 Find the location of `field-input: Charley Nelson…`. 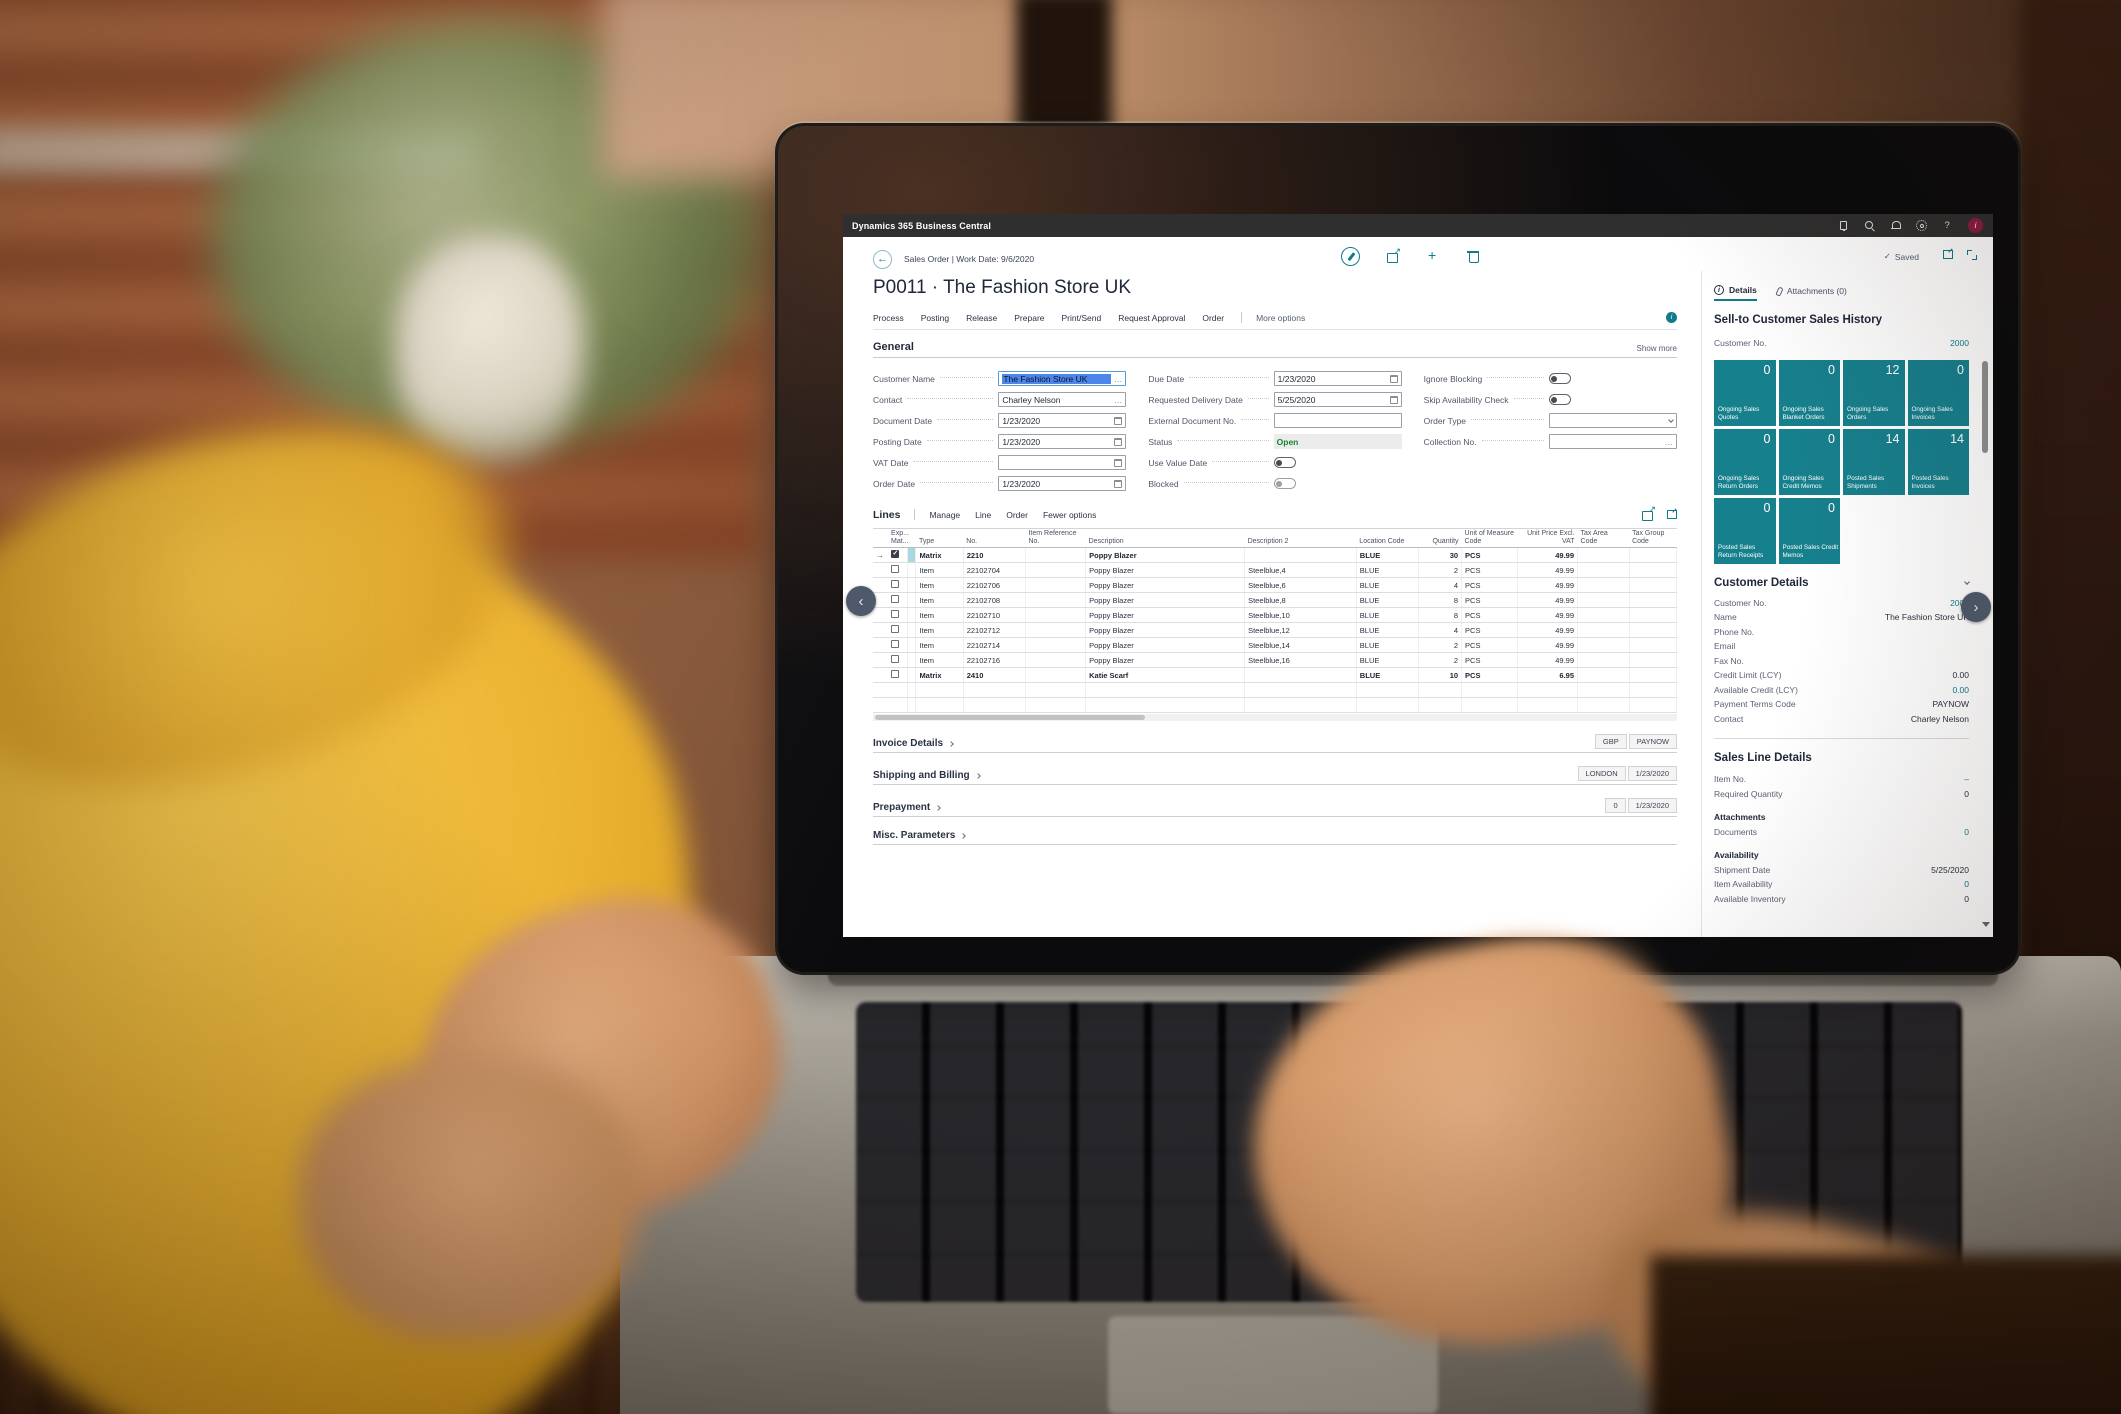

field-input: Charley Nelson… is located at coordinates (1062, 399).